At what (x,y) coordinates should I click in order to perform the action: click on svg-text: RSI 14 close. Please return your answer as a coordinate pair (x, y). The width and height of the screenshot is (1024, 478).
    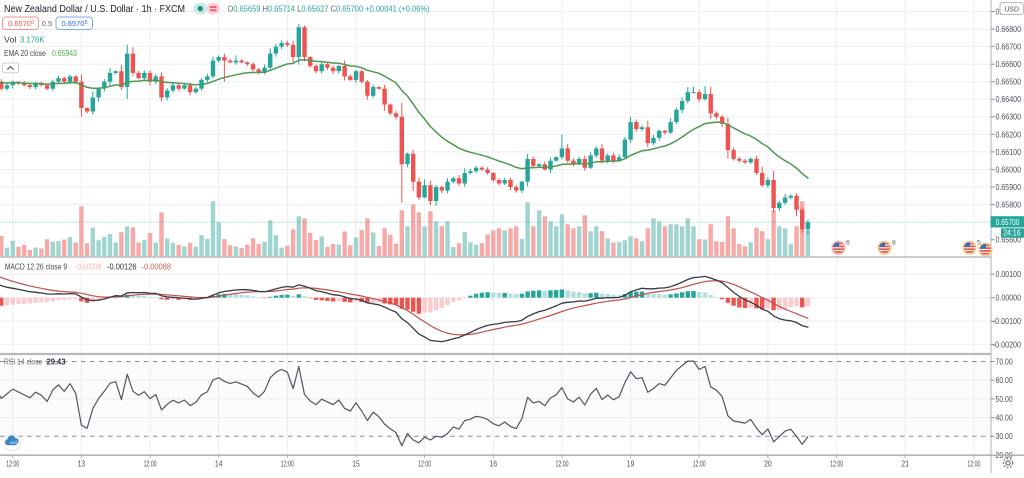
    Looking at the image, I should click on (23, 362).